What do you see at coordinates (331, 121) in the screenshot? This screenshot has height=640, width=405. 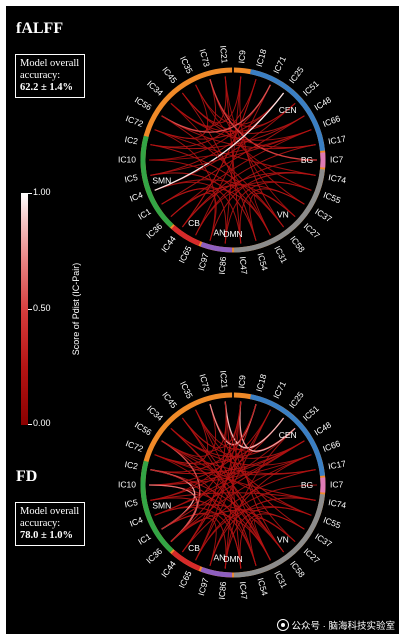 I see `node-label: IC66` at bounding box center [331, 121].